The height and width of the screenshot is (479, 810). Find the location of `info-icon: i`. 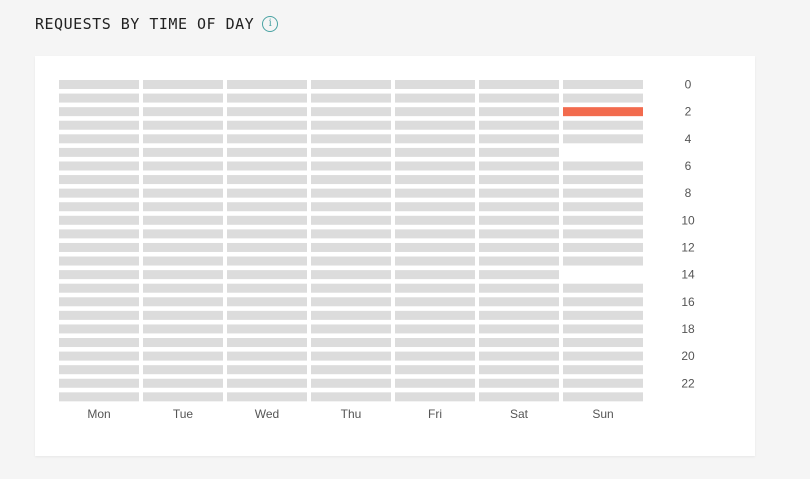

info-icon: i is located at coordinates (270, 24).